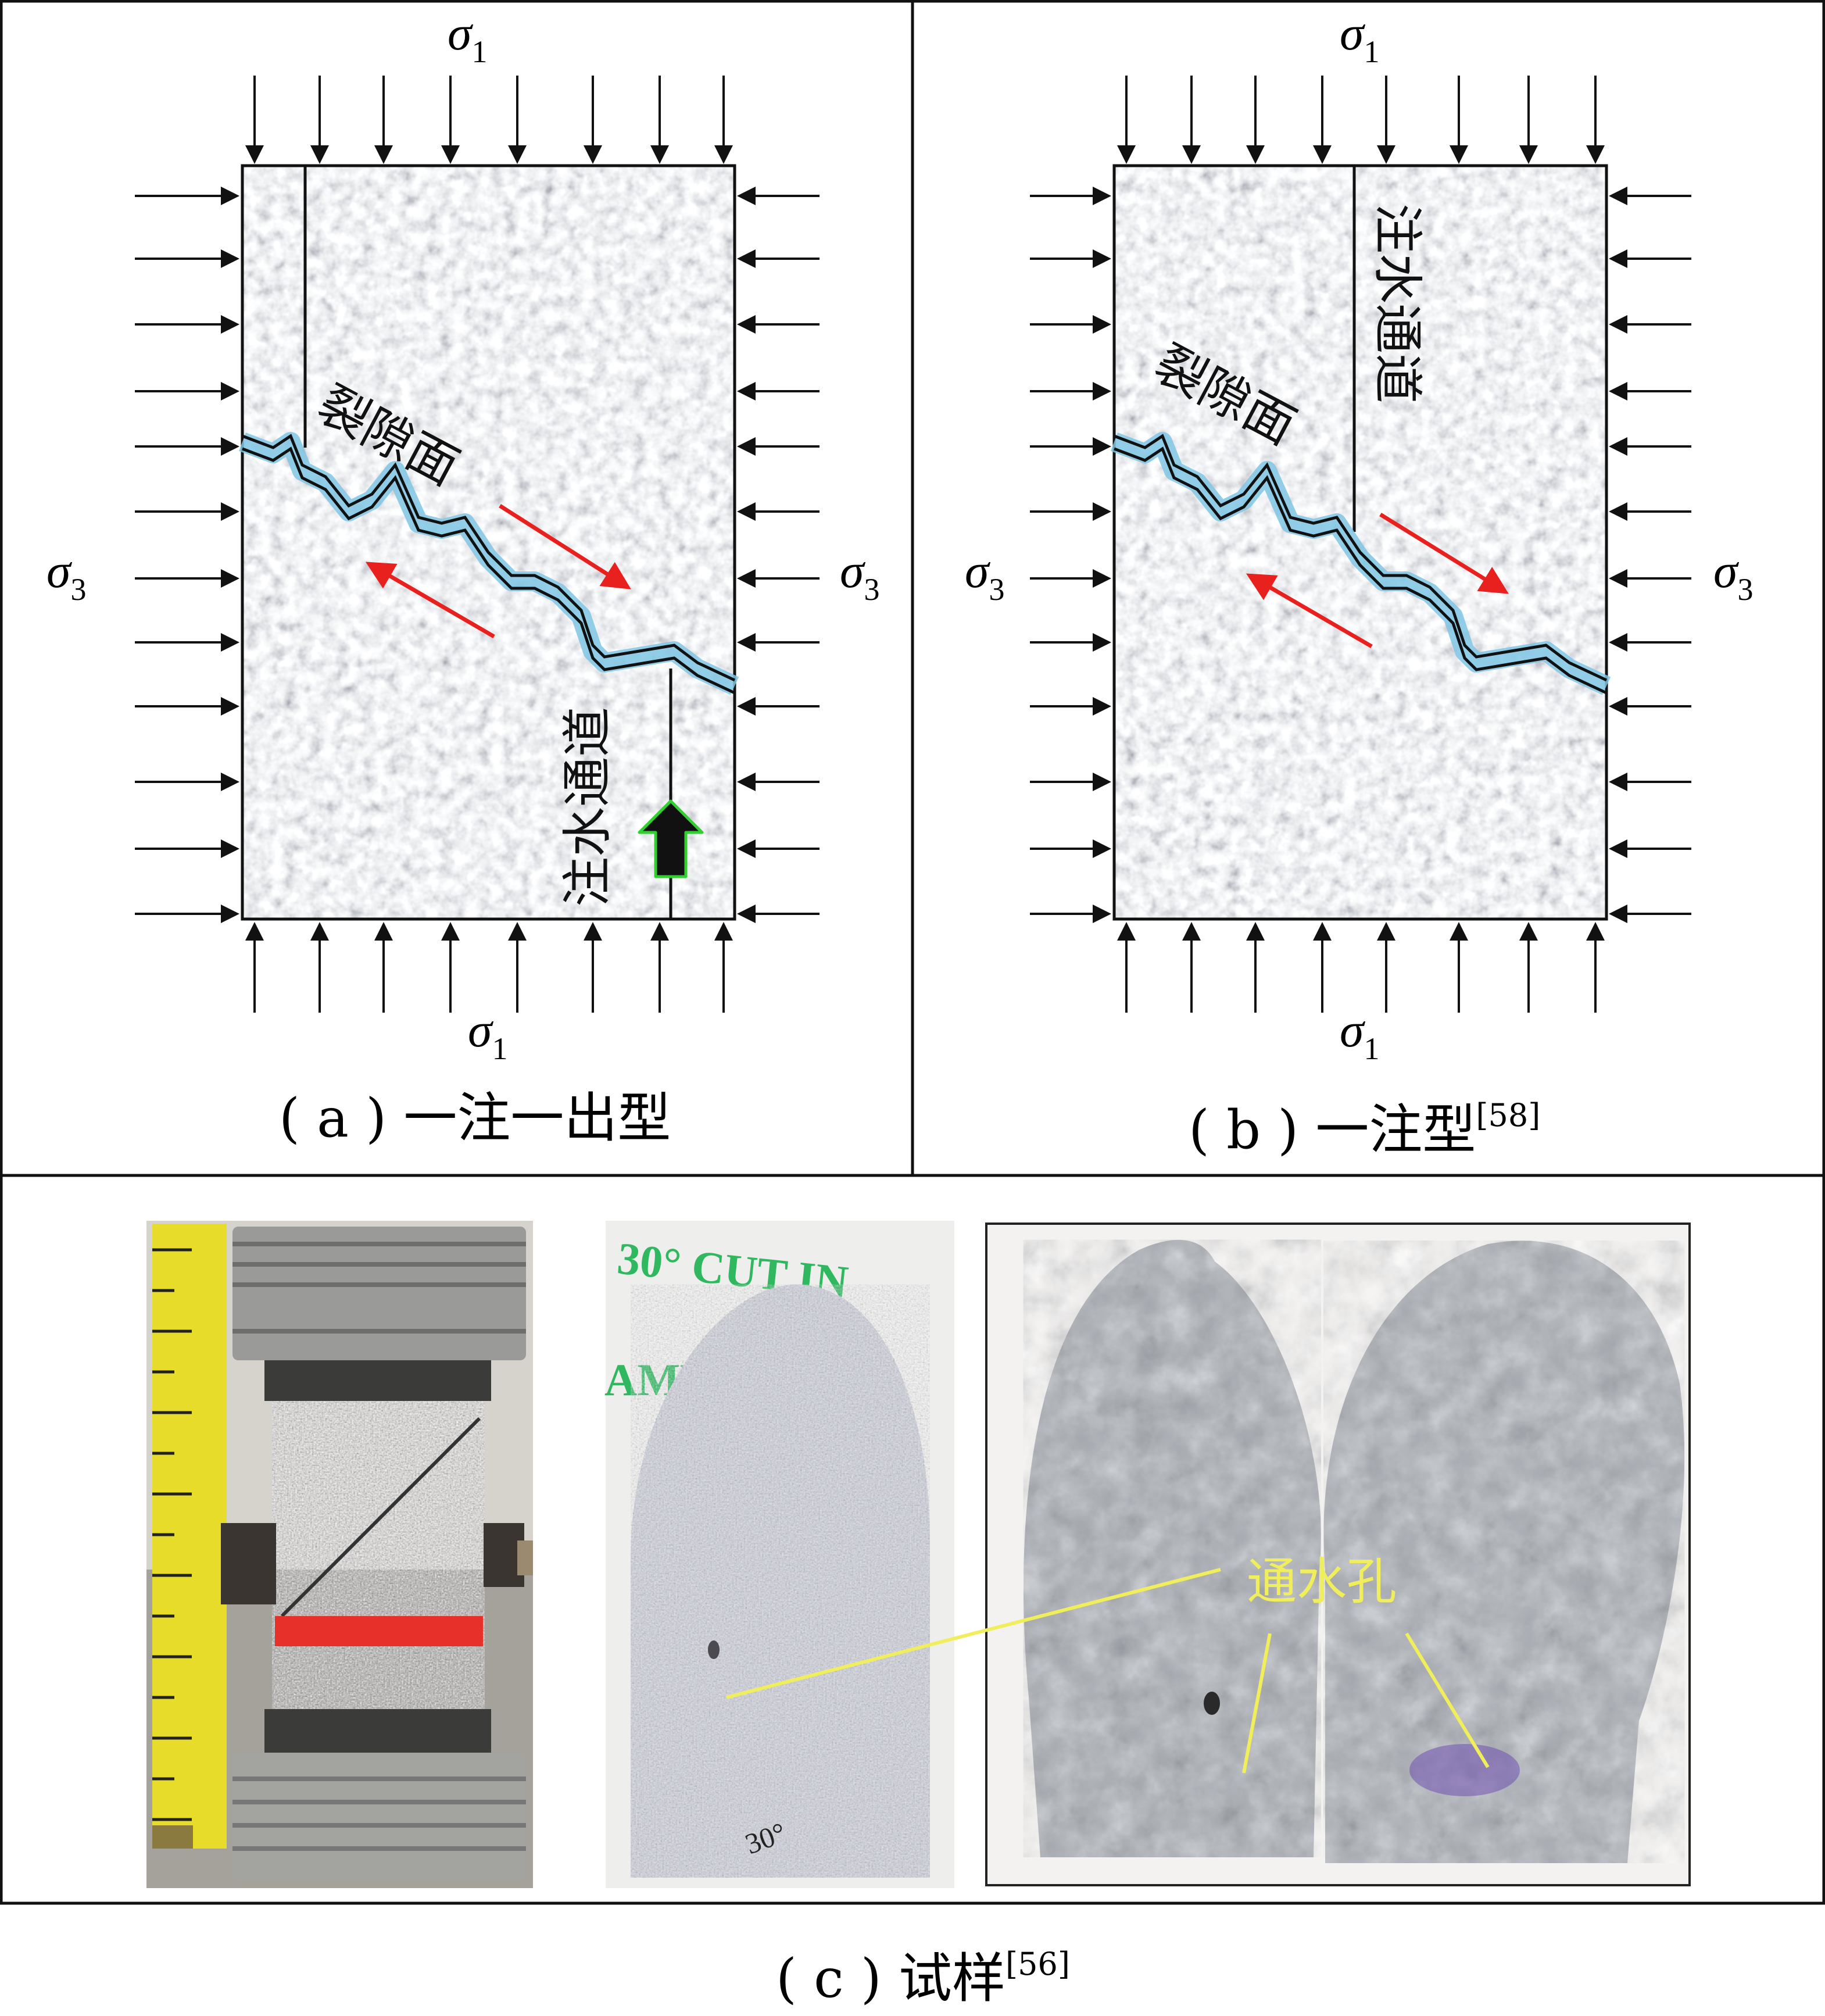  What do you see at coordinates (779, 555) in the screenshot?
I see `sigma3-arrows-right-a` at bounding box center [779, 555].